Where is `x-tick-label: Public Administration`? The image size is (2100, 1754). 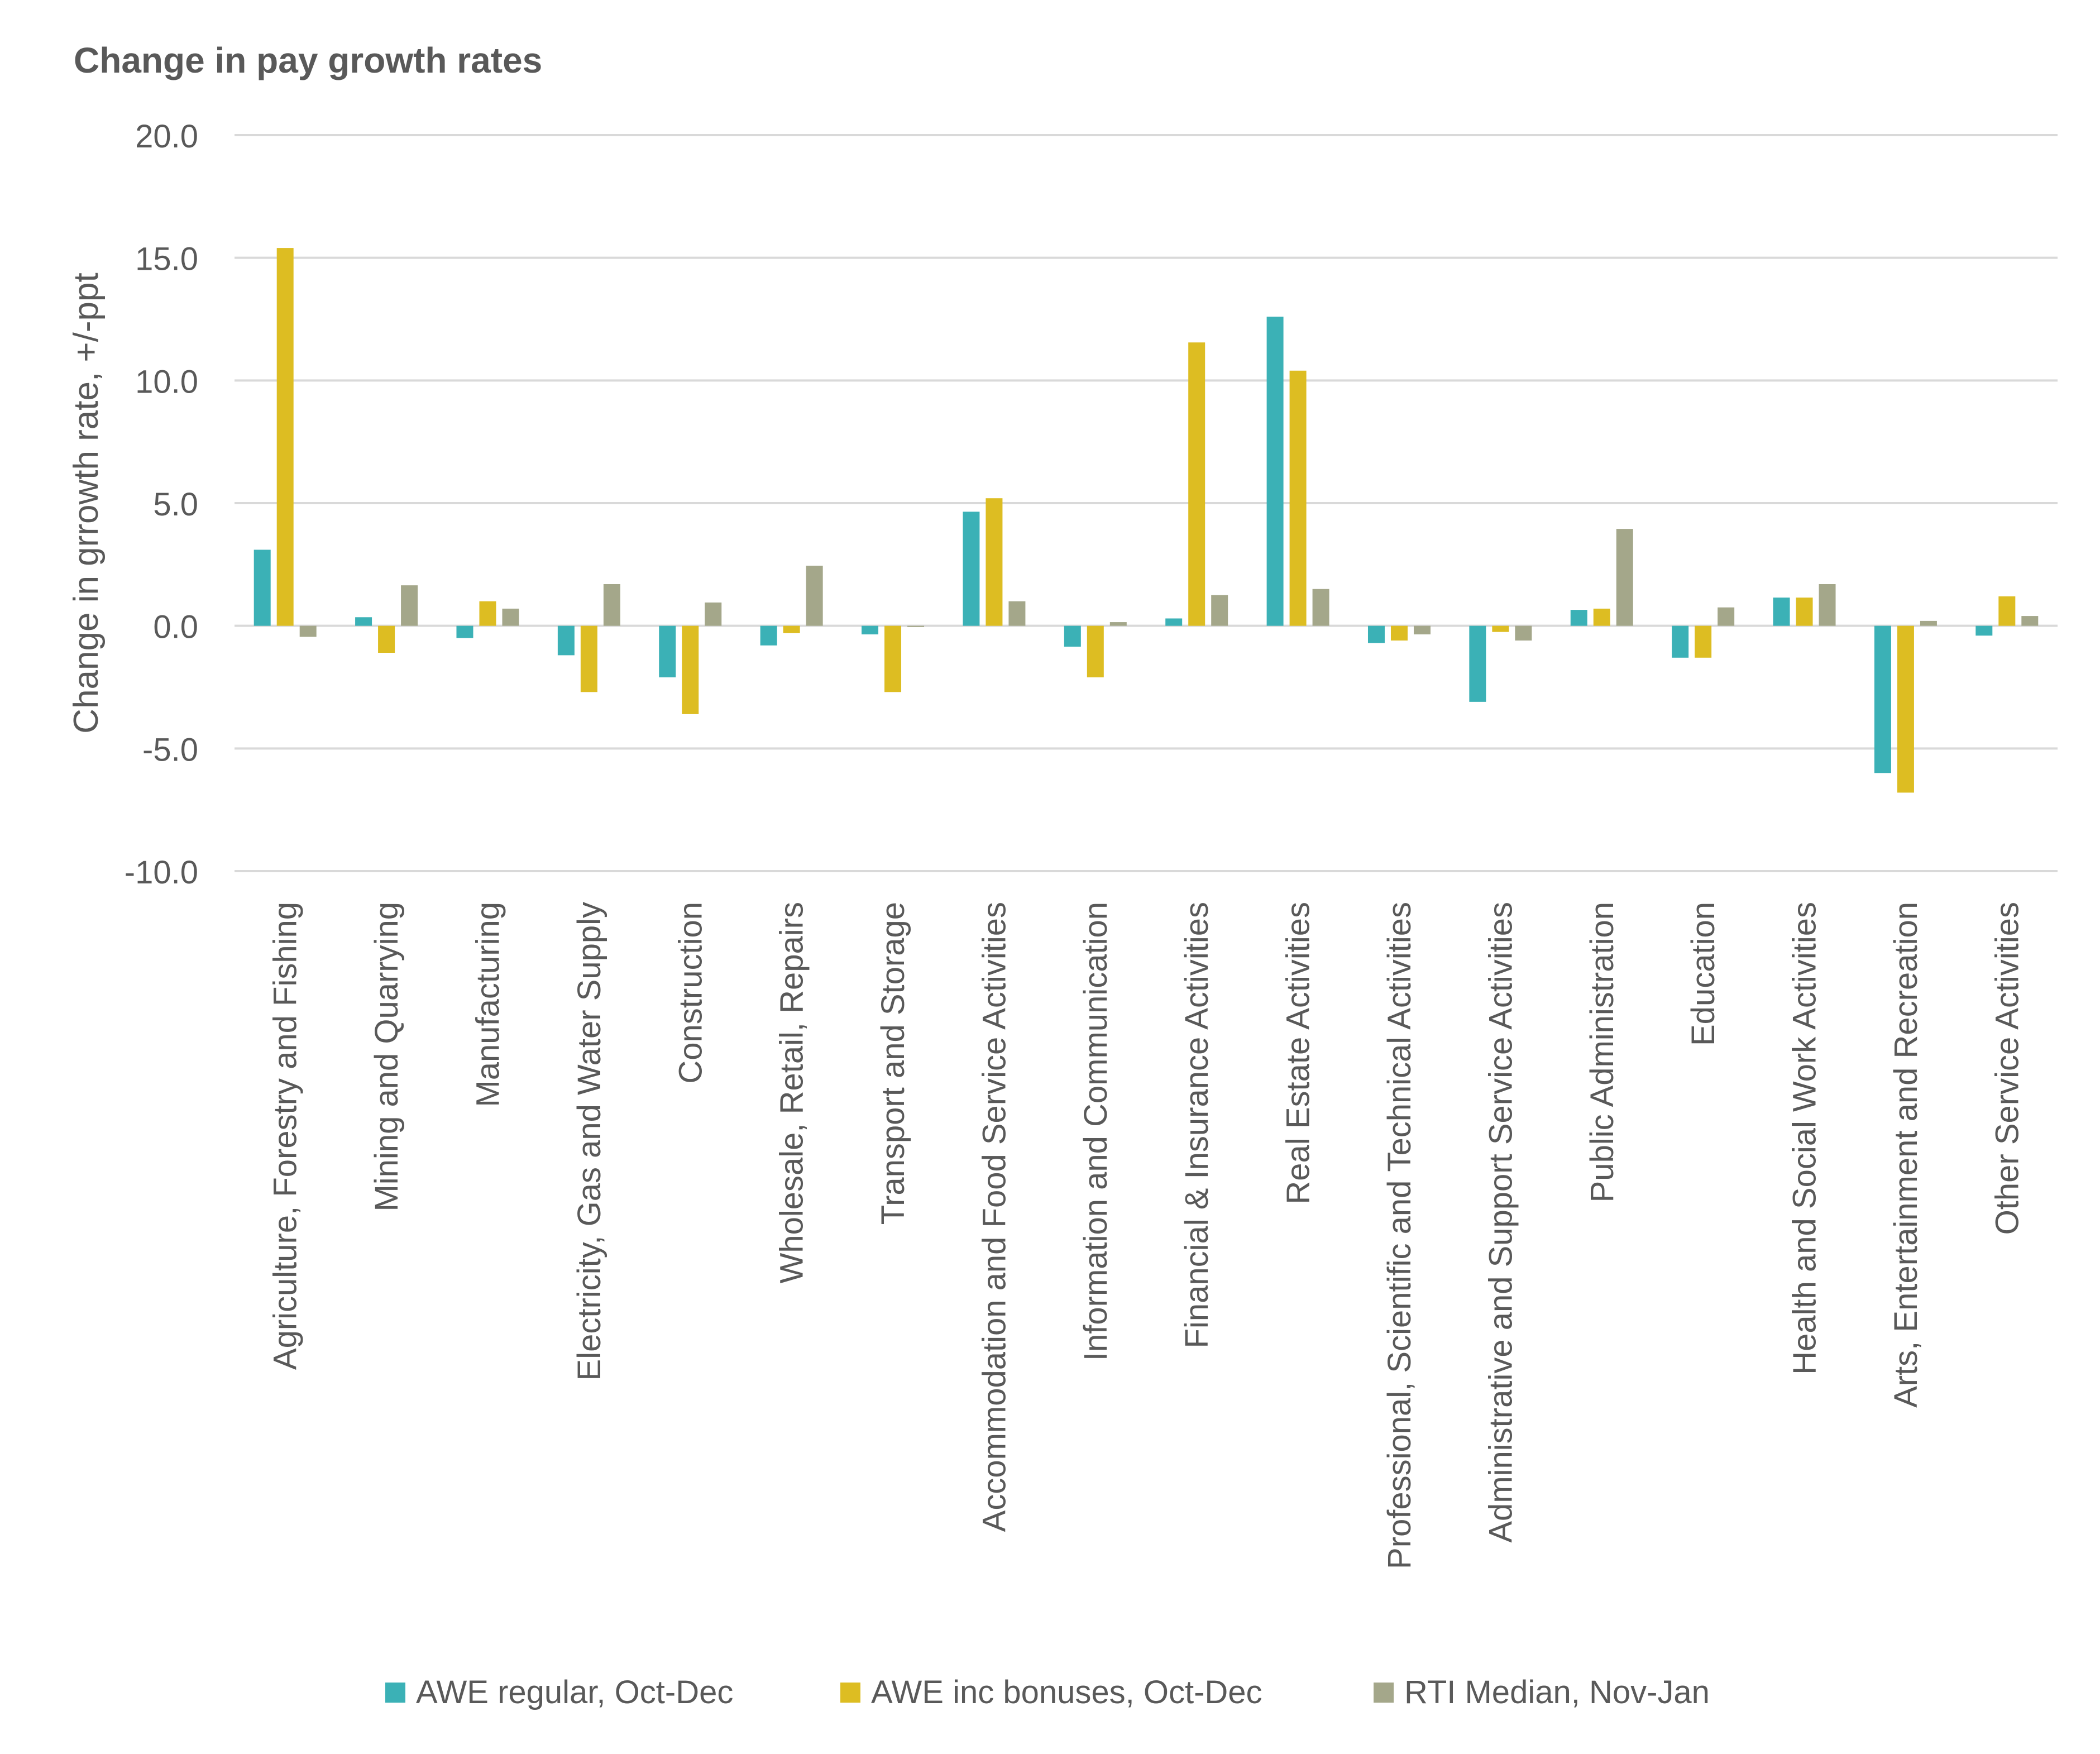
x-tick-label: Public Administration is located at coordinates (1602, 1052).